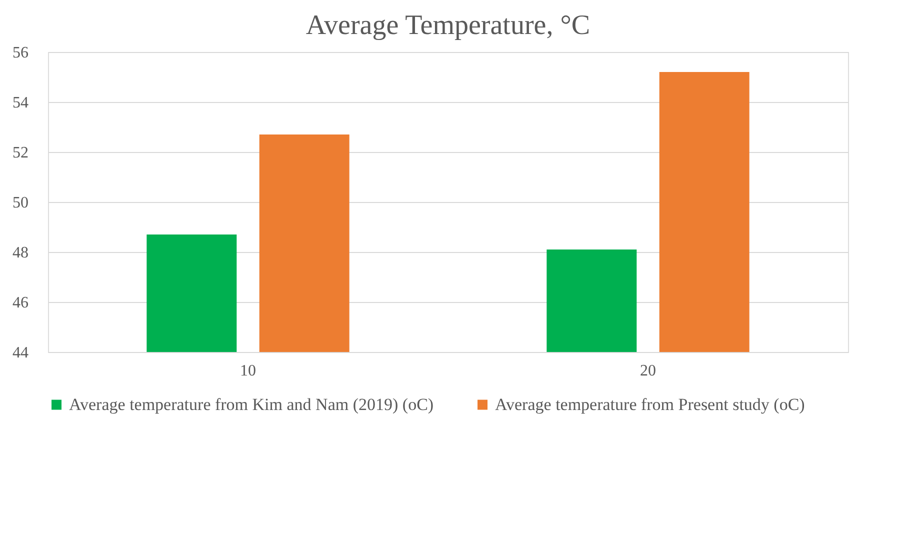  Describe the element at coordinates (20, 53) in the screenshot. I see `y-tick-label: 56` at that location.